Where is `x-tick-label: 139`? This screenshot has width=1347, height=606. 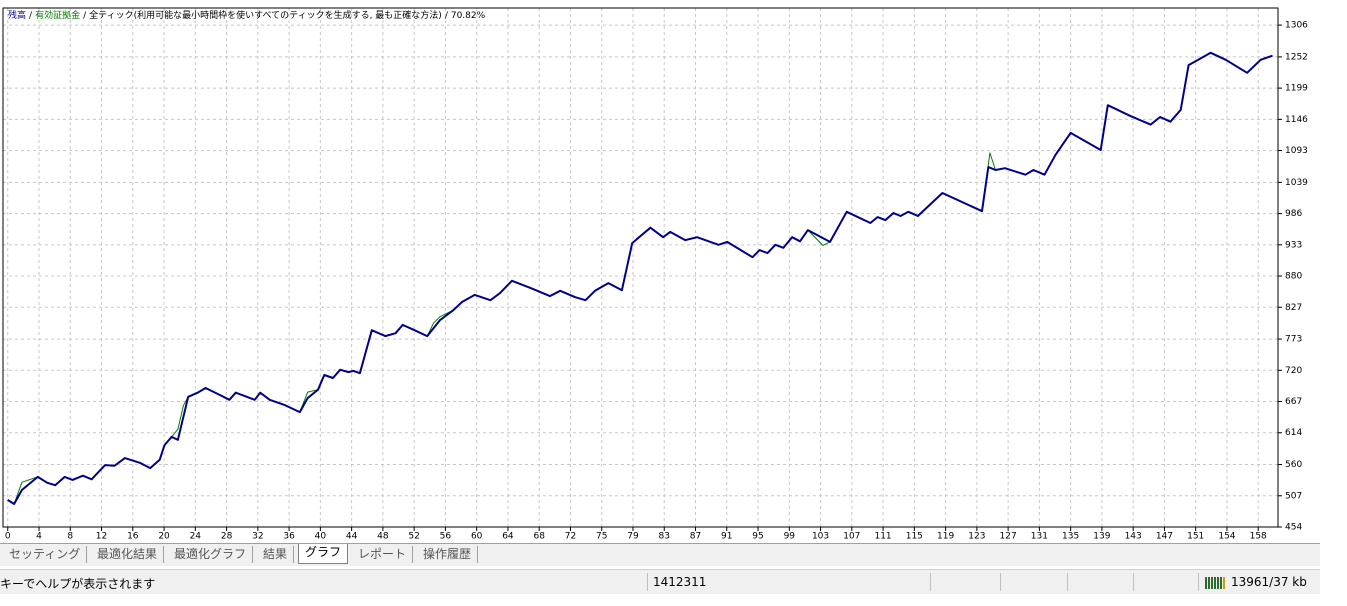
x-tick-label: 139 is located at coordinates (1101, 537).